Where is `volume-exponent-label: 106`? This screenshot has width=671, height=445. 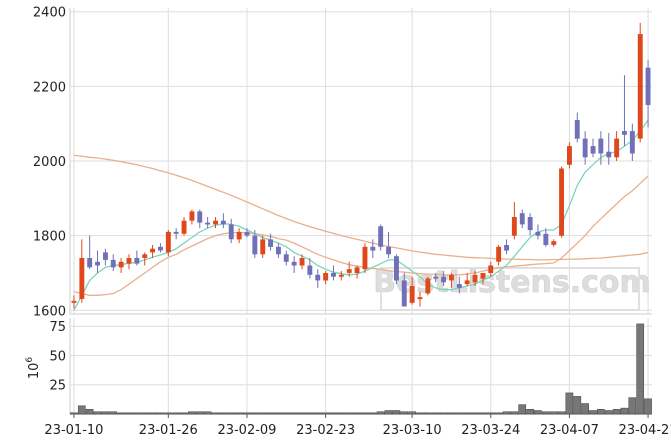
volume-exponent-label: 106 is located at coordinates (33, 368).